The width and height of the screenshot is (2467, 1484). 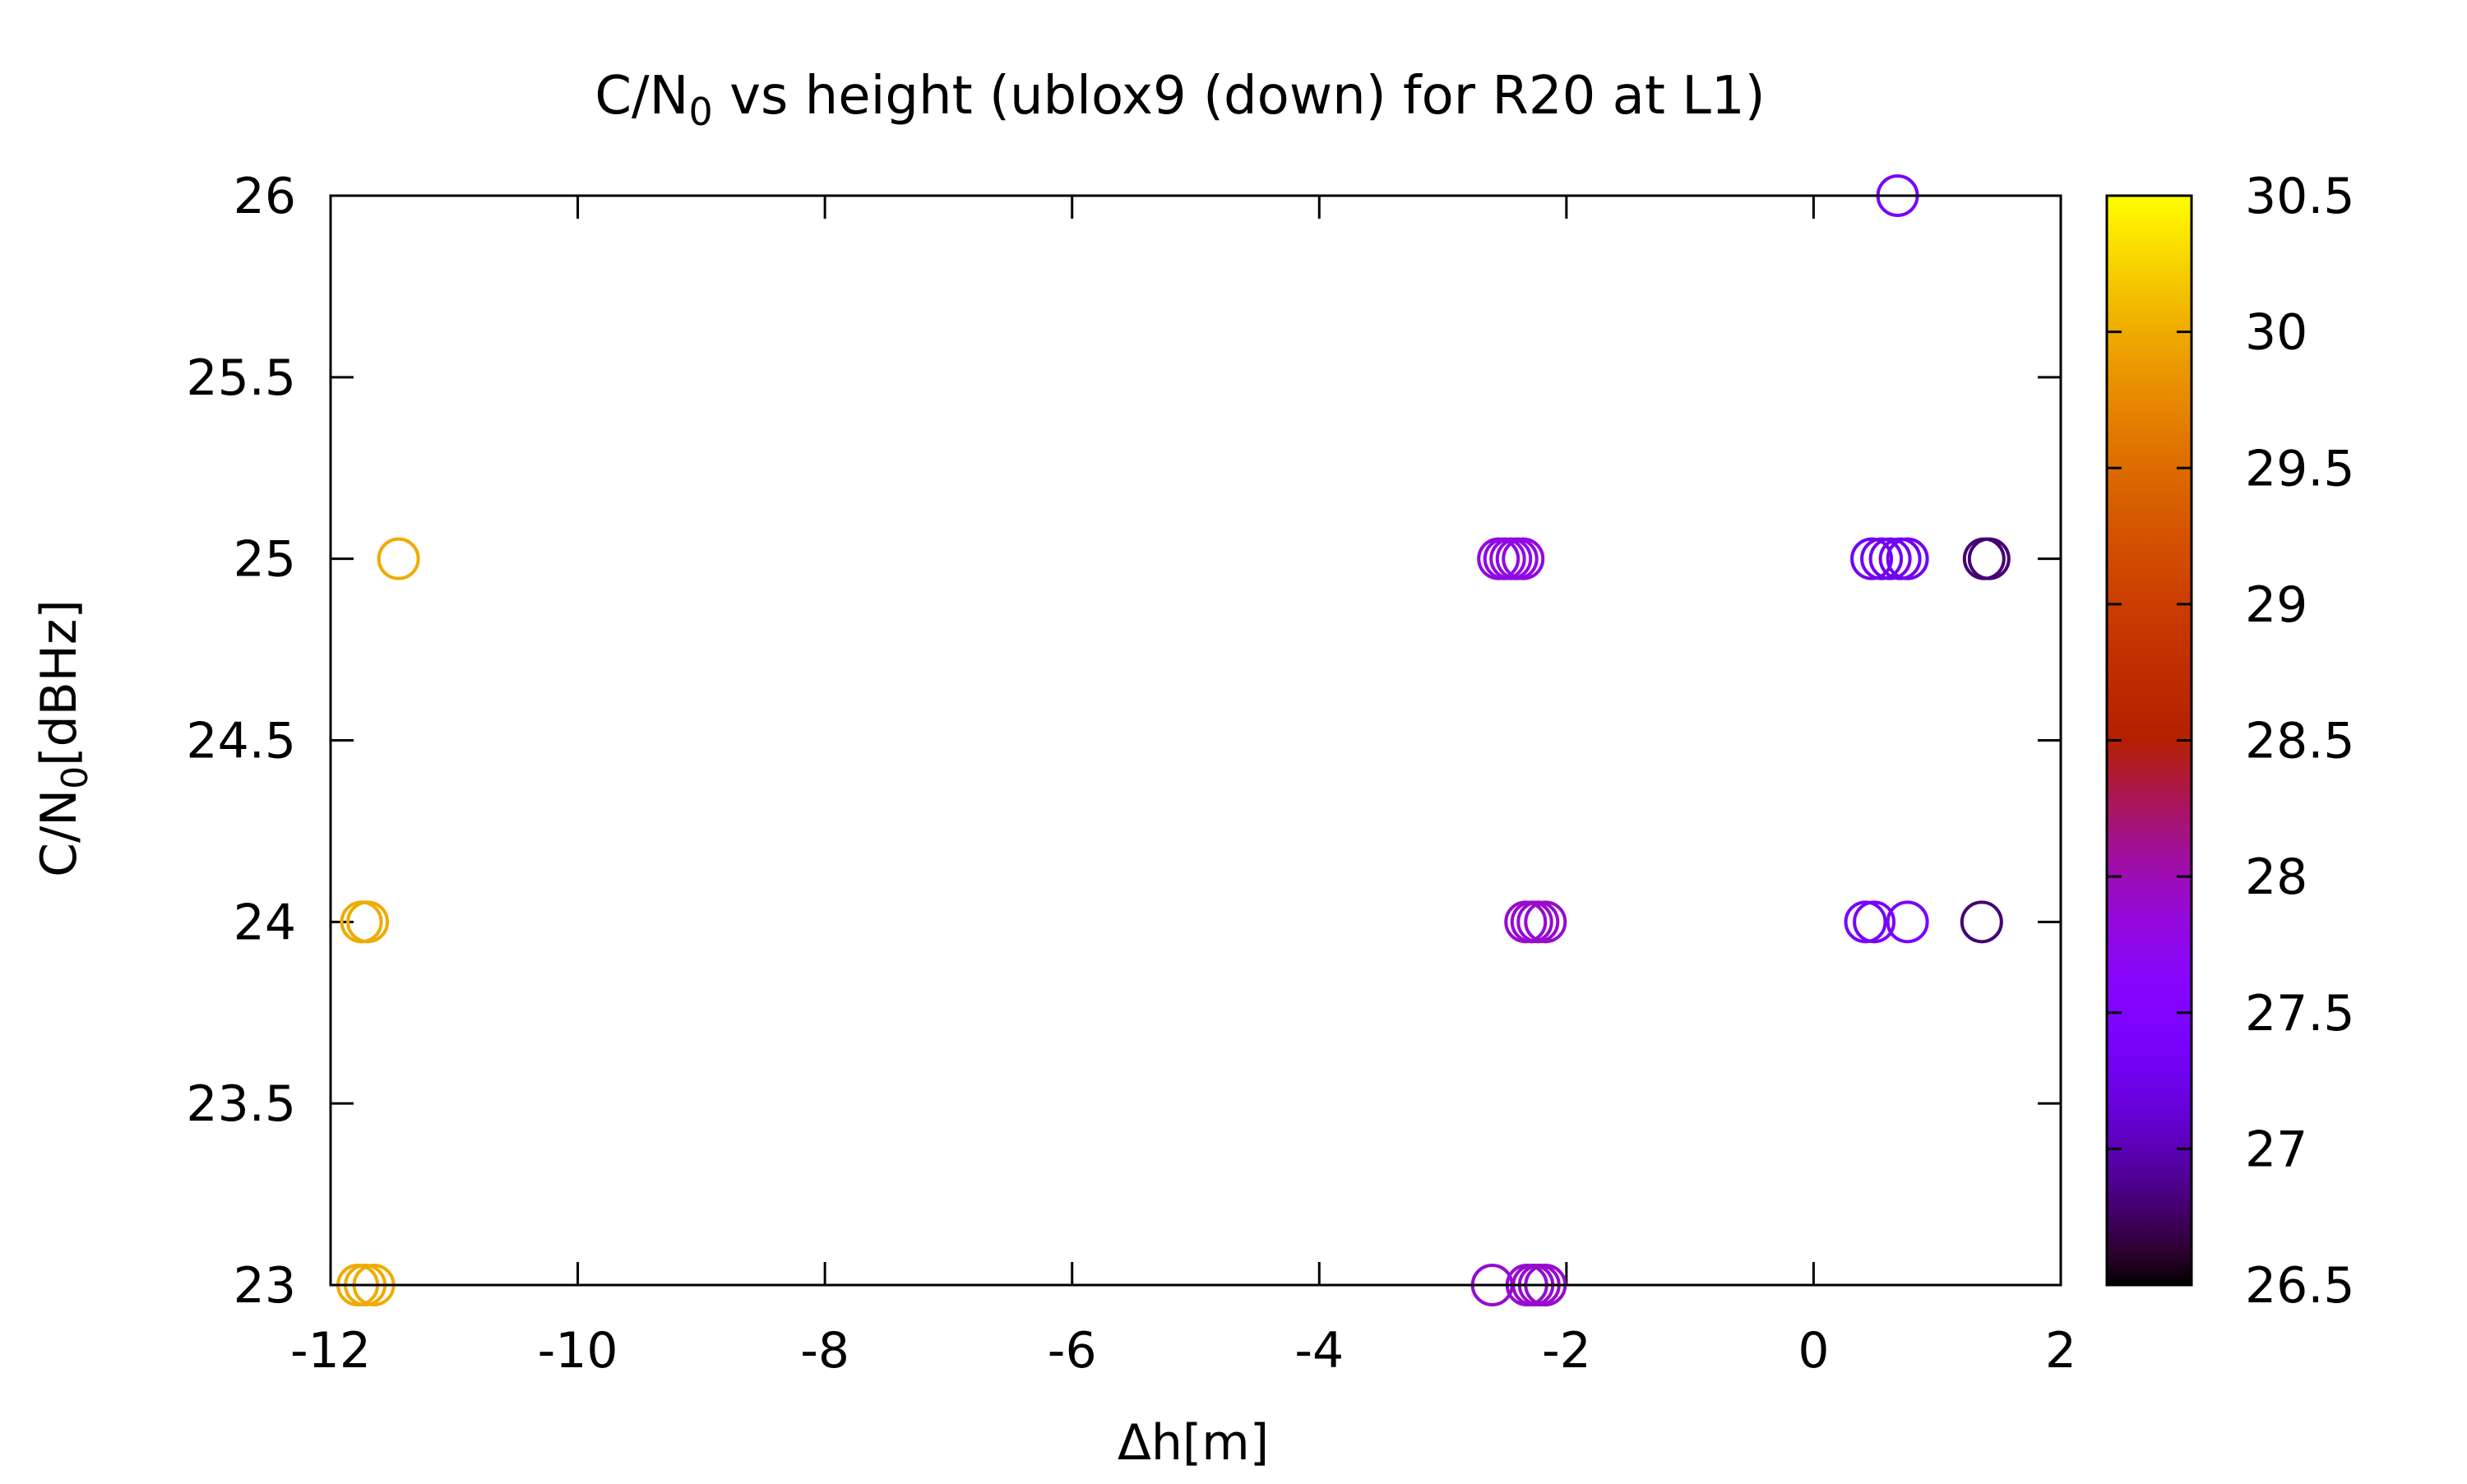 I want to click on x-tick-label: -12, so click(x=330, y=1351).